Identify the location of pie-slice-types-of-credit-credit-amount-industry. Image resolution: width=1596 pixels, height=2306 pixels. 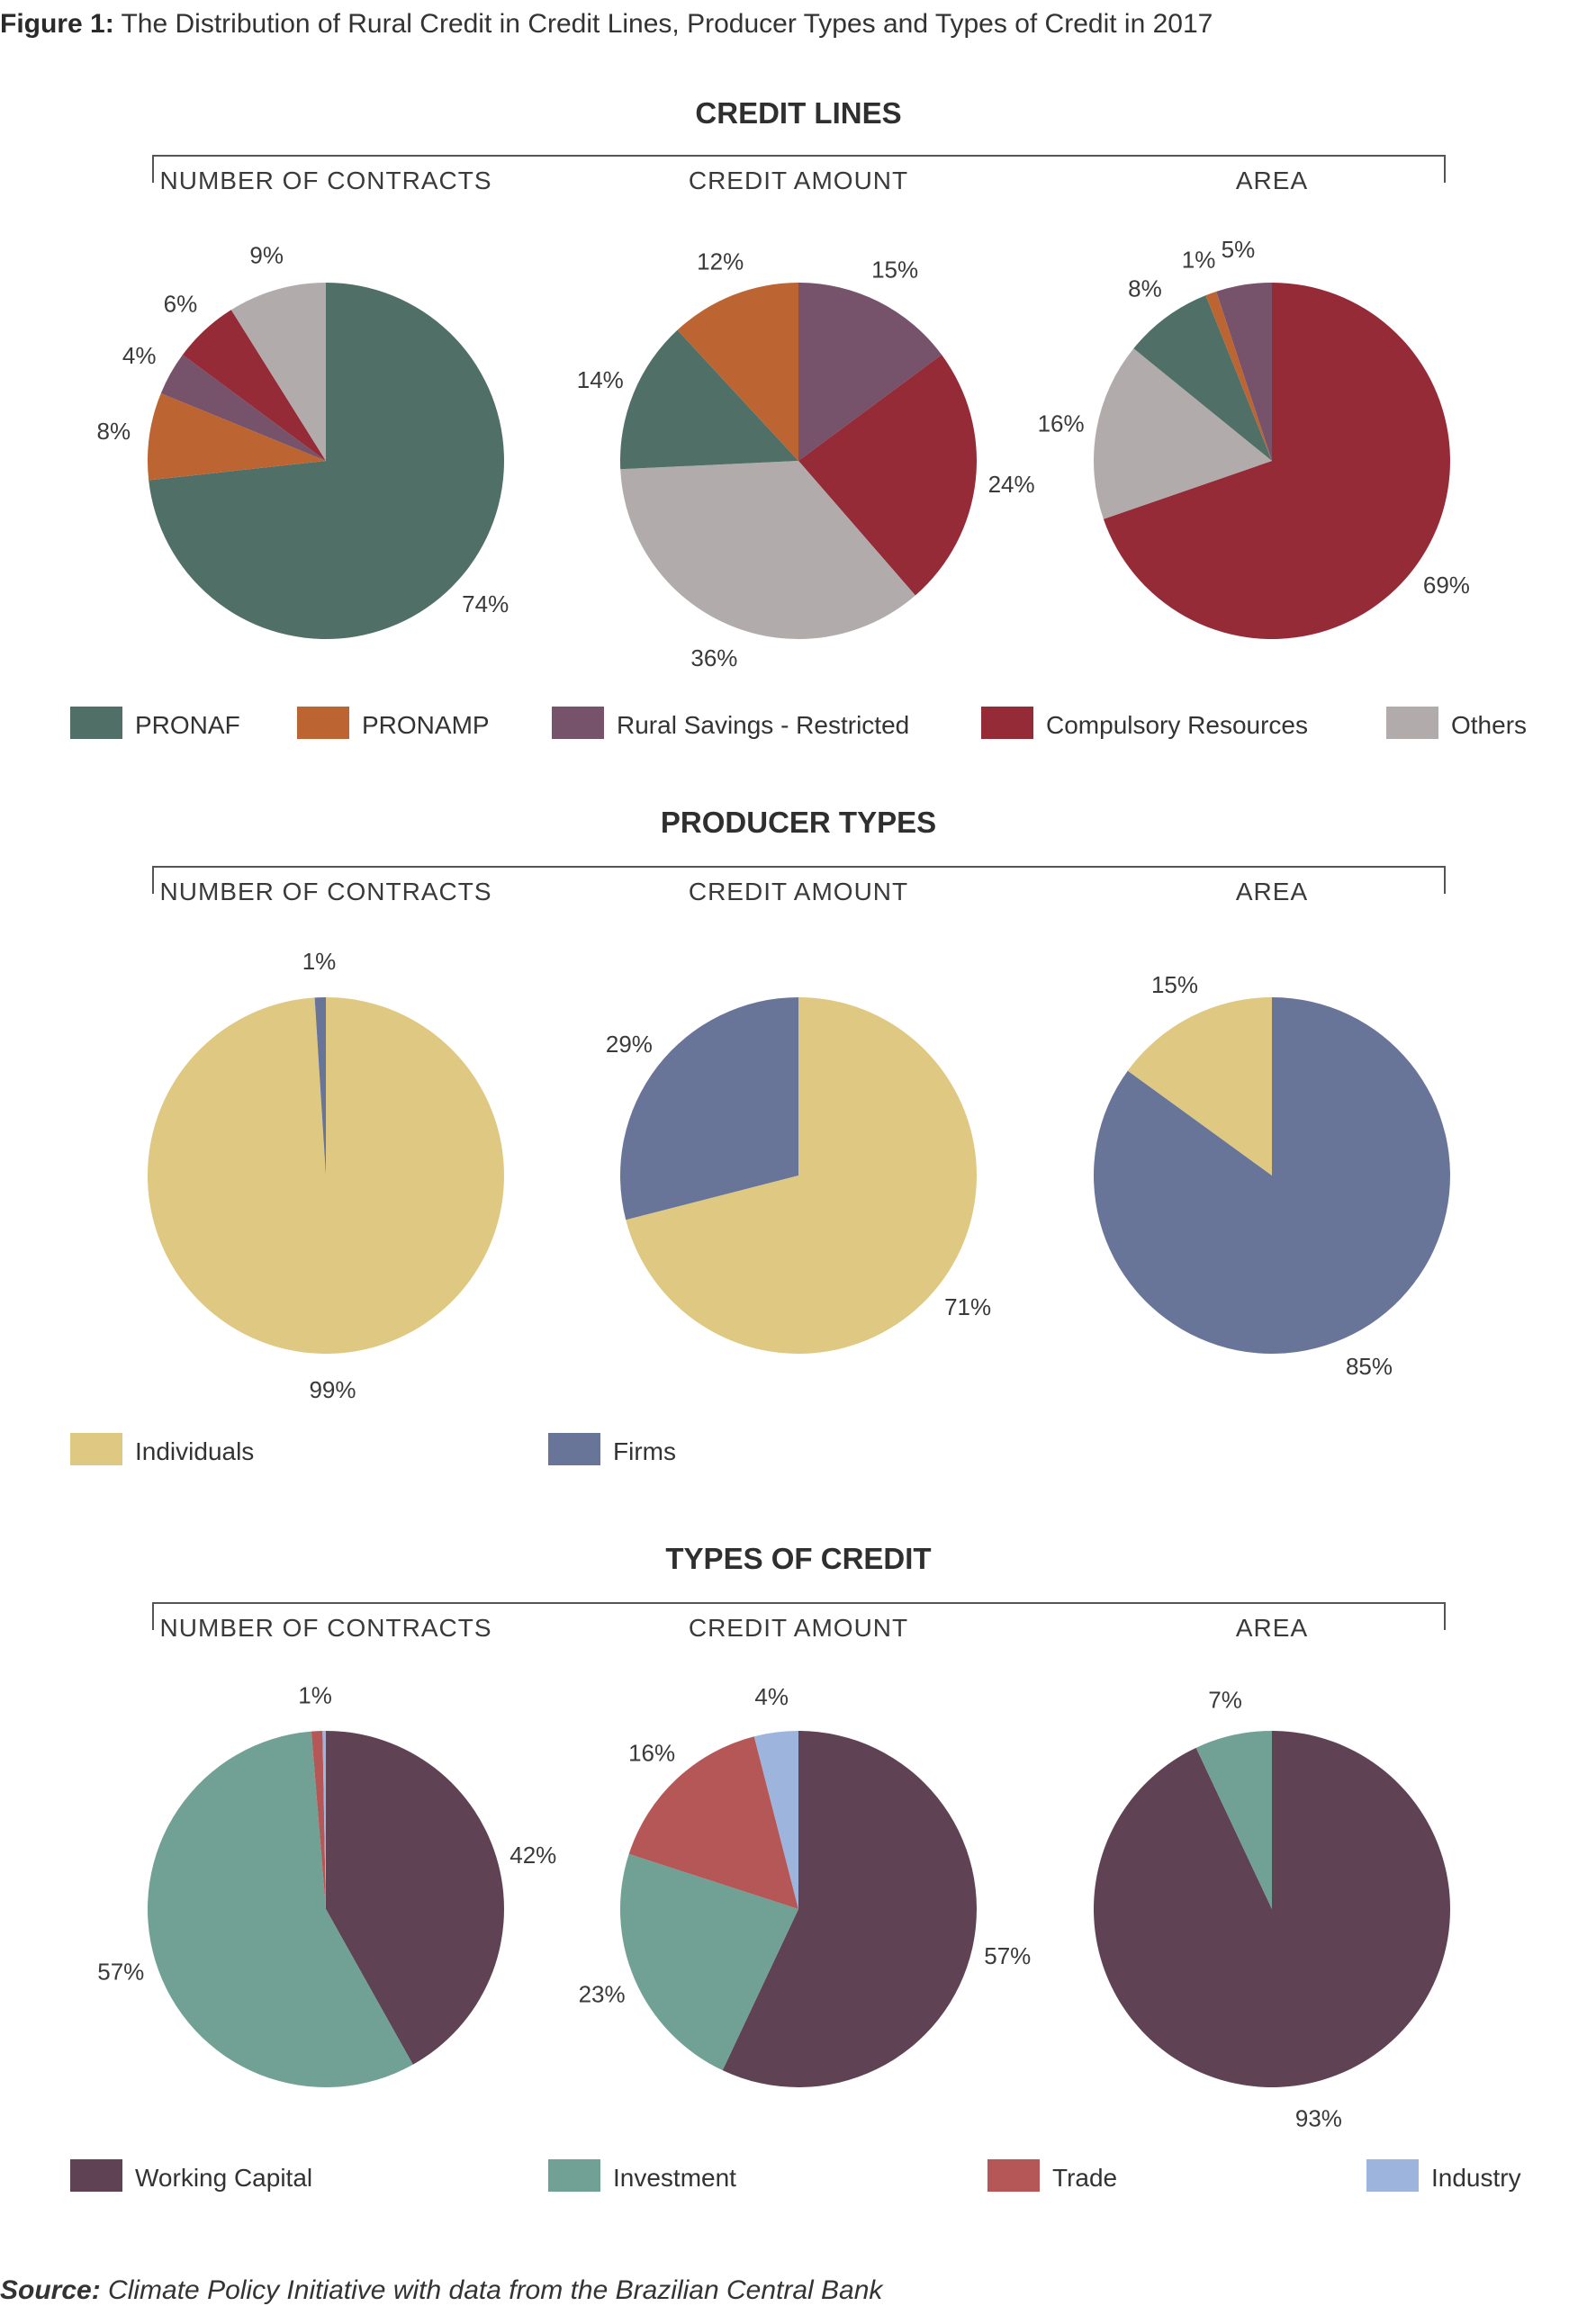
(775, 1820).